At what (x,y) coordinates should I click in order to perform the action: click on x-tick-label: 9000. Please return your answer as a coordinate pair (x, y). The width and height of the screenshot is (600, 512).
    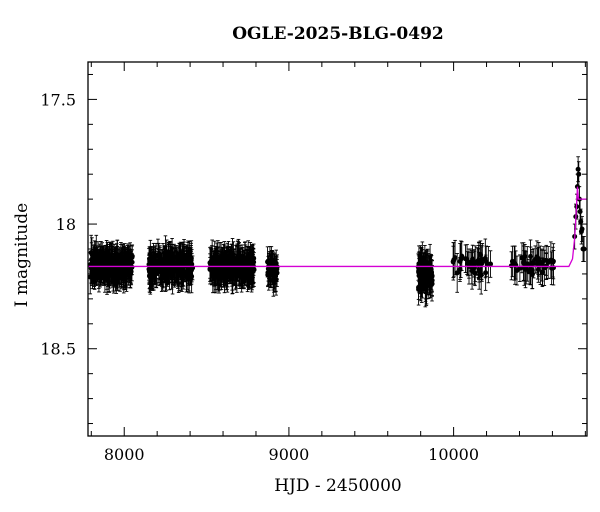
    Looking at the image, I should click on (289, 454).